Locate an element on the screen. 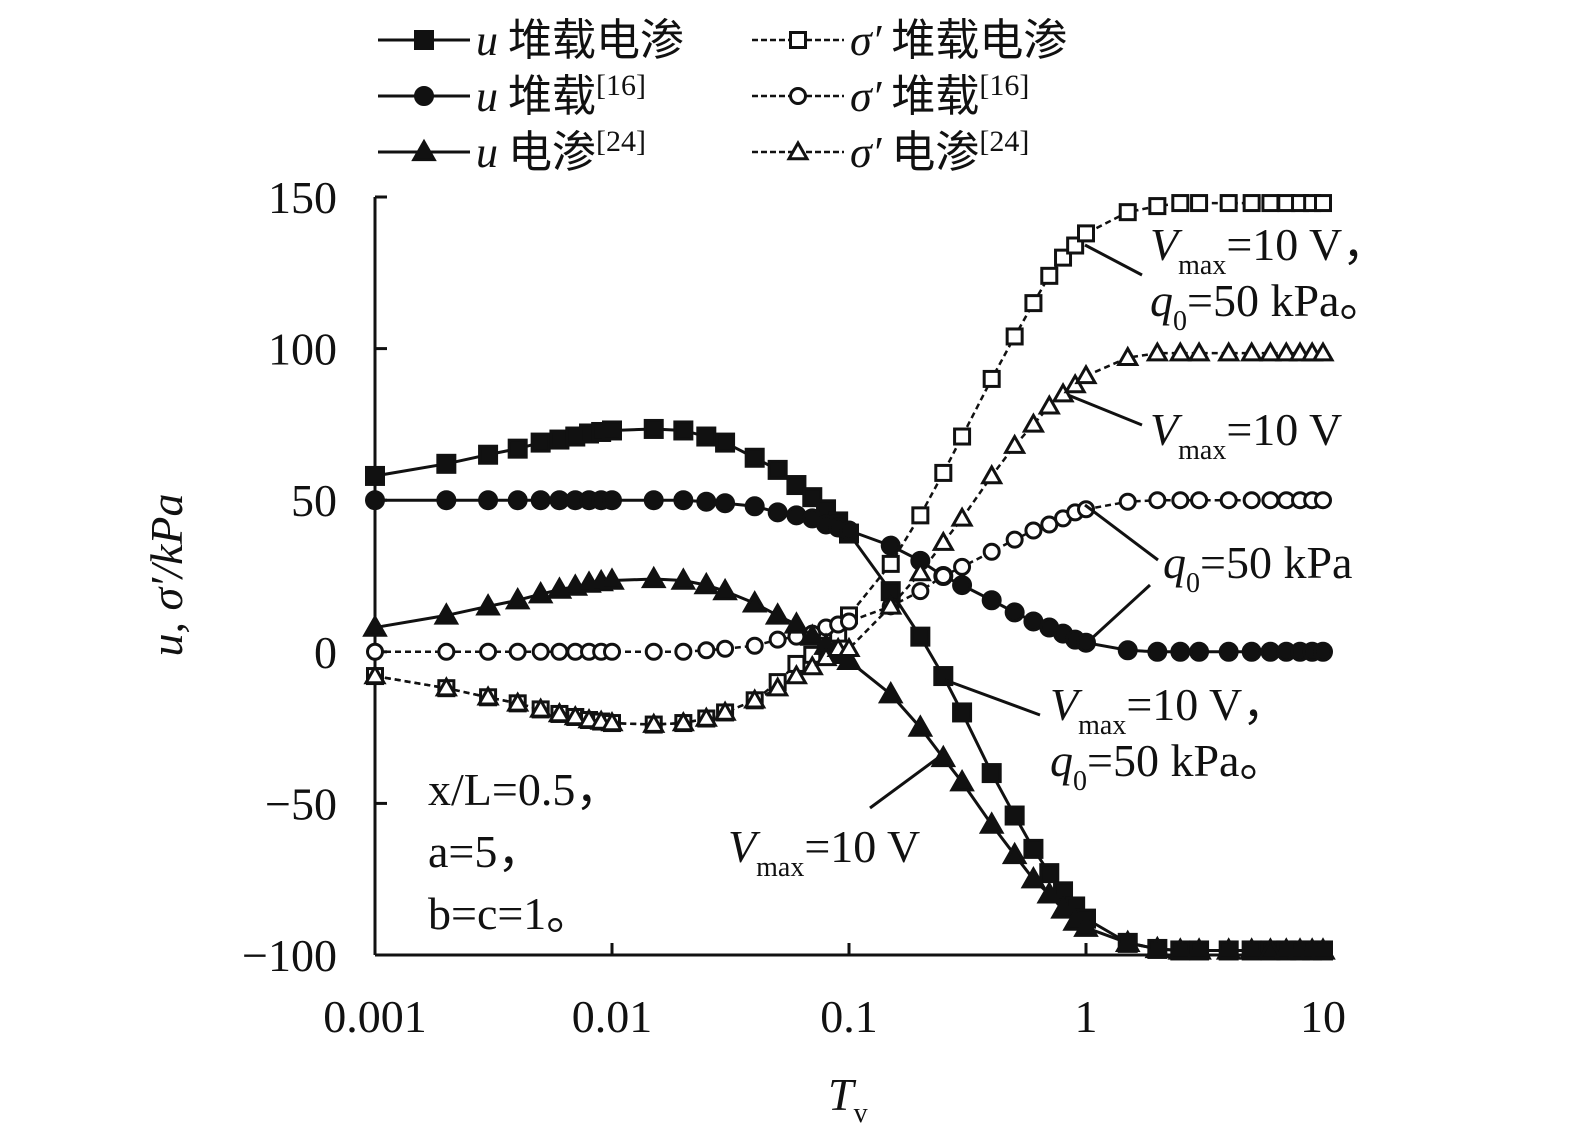 This screenshot has height=1146, width=1575. y-tick-label: 150 is located at coordinates (302, 197).